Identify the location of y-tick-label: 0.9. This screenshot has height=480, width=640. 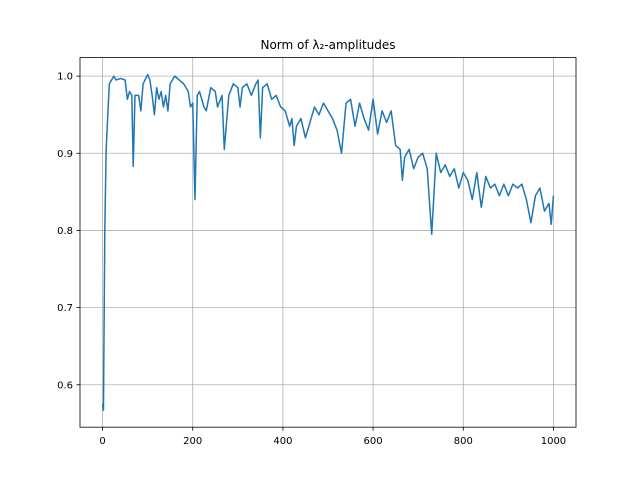
(65, 154).